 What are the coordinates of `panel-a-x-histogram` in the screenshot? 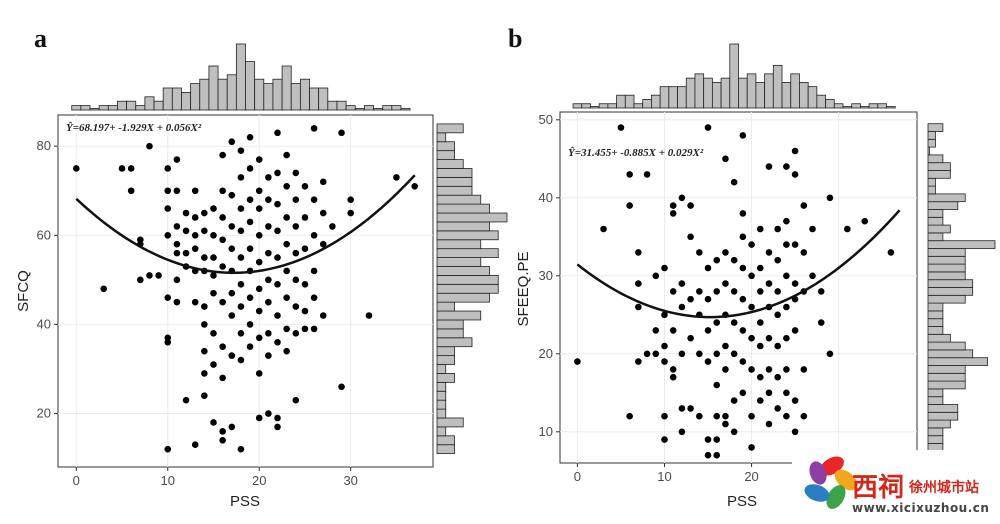 It's located at (241, 77).